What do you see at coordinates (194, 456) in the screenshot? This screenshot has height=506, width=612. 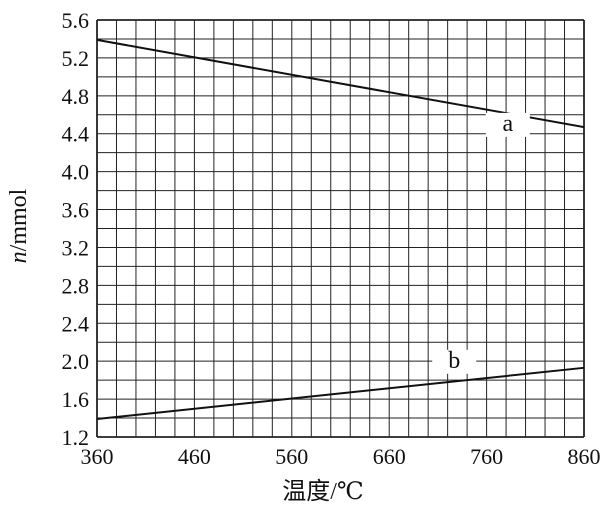 I see `x-tick-label: 460` at bounding box center [194, 456].